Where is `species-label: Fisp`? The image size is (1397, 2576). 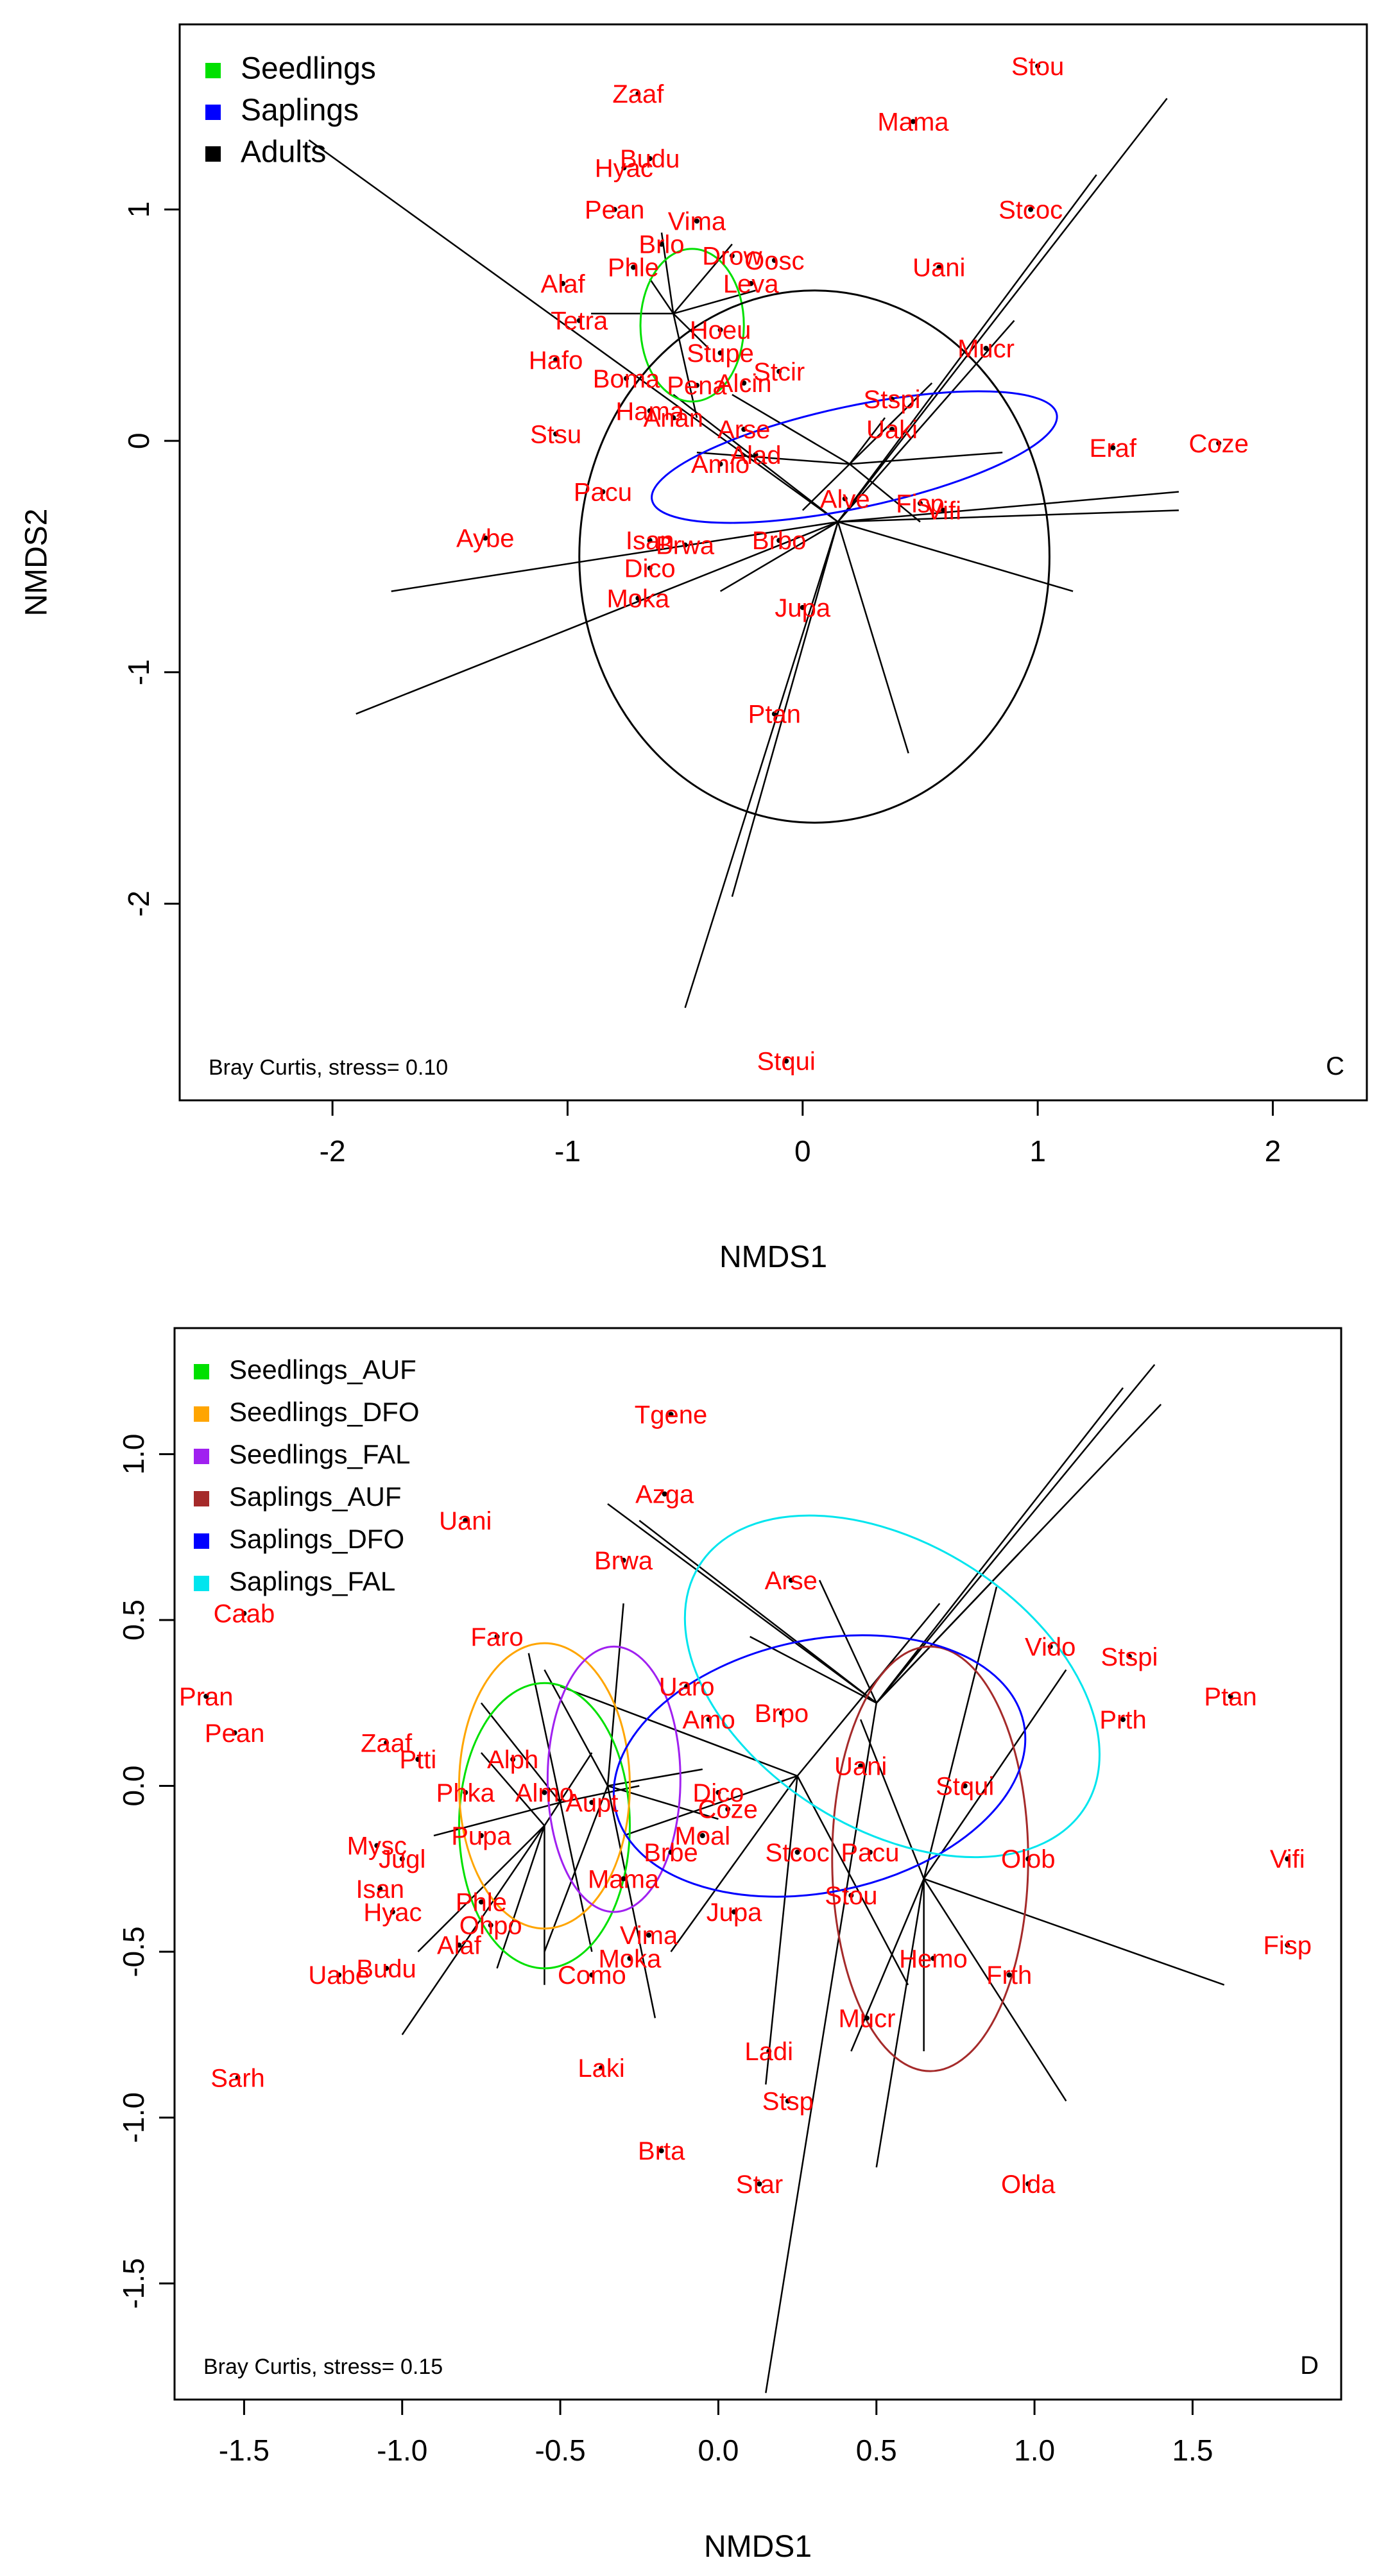 species-label: Fisp is located at coordinates (1287, 1946).